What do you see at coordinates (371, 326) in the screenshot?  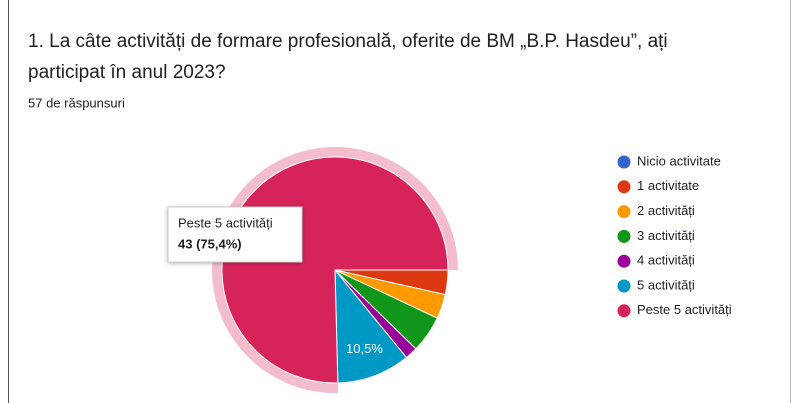 I see `pie-slice` at bounding box center [371, 326].